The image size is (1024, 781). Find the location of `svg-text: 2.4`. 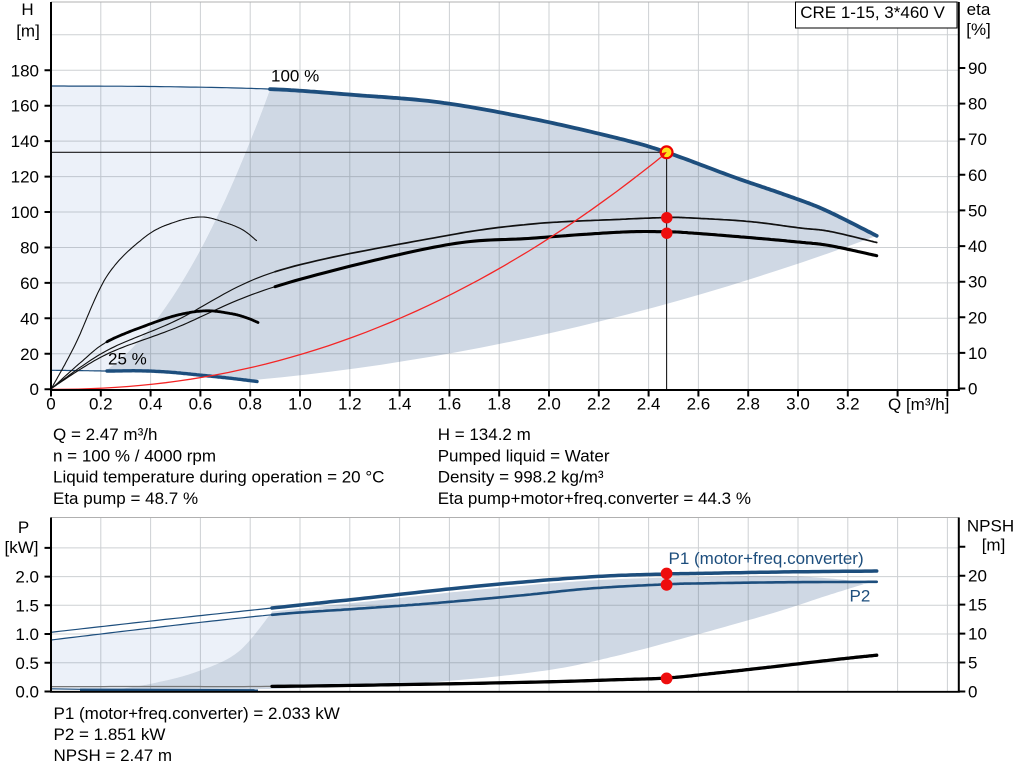

svg-text: 2.4 is located at coordinates (649, 404).